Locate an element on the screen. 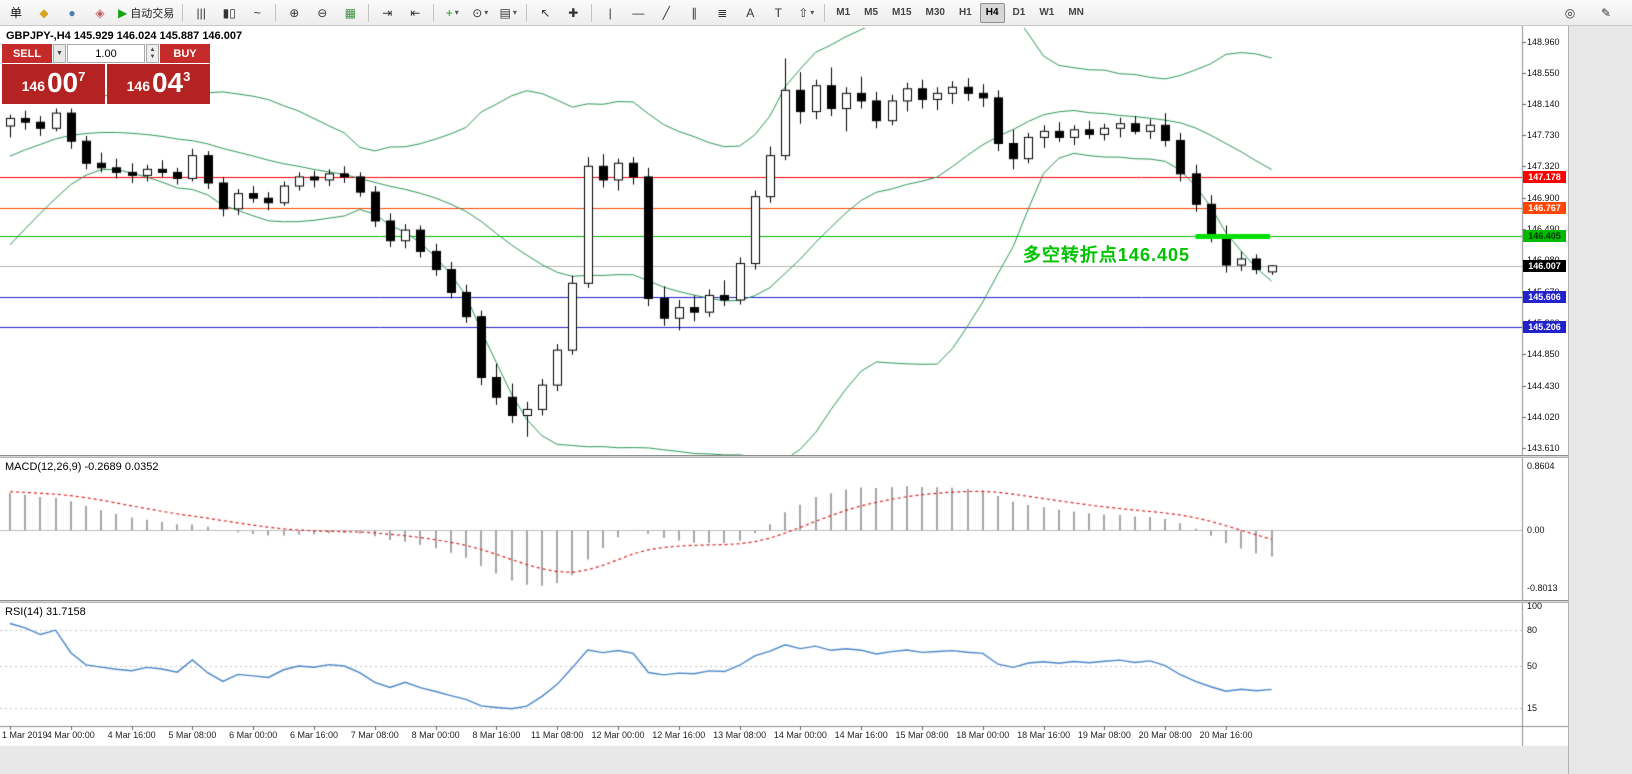 This screenshot has width=1632, height=774. text-icon: A is located at coordinates (750, 12).